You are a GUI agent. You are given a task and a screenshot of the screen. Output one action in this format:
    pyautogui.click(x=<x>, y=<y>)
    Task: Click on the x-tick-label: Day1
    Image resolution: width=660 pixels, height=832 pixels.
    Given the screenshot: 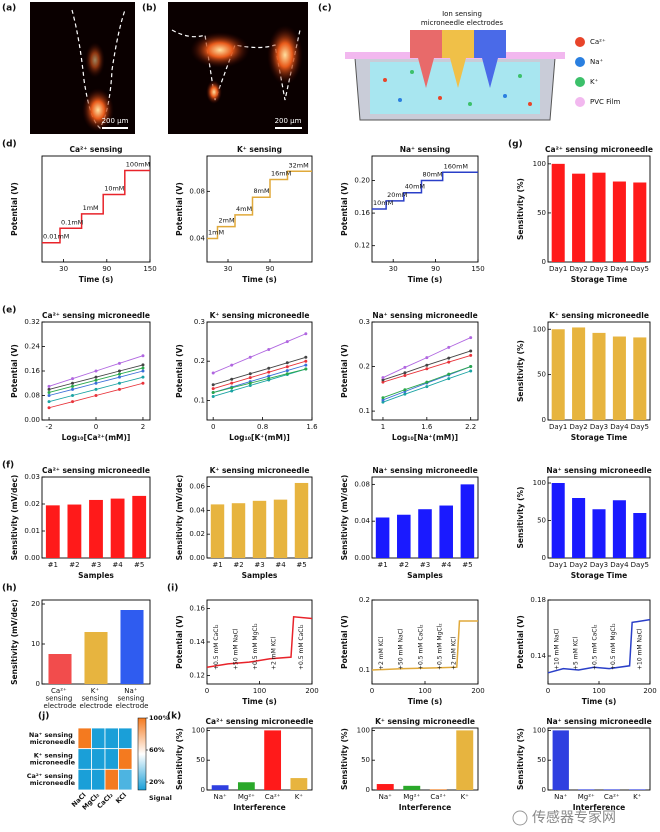 What is the action you would take?
    pyautogui.click(x=558, y=269)
    